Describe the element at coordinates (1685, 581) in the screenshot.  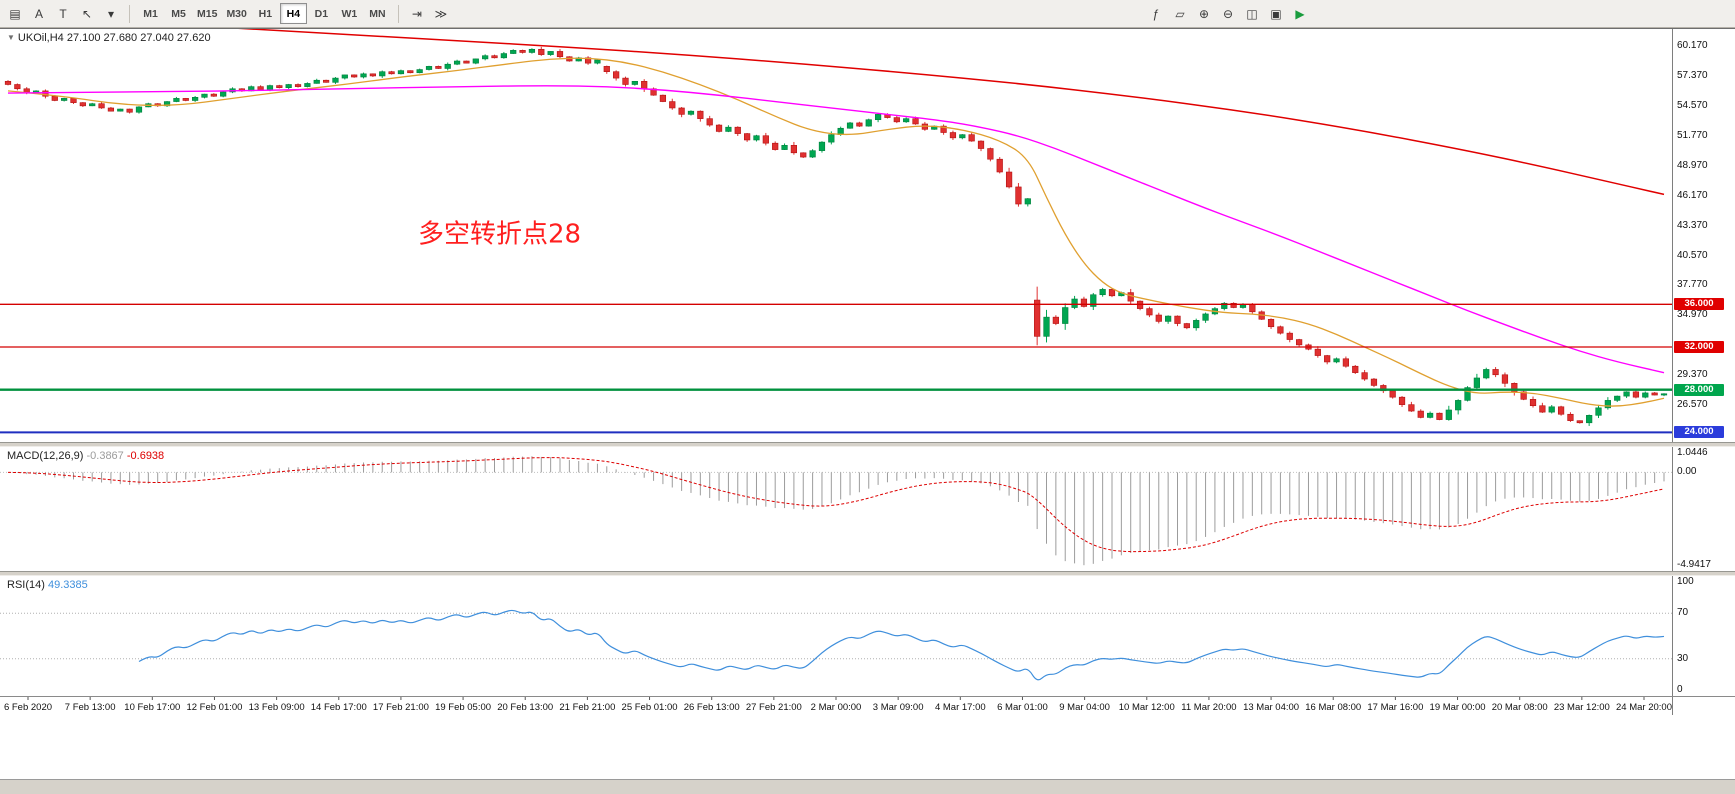
I see `rsi-tick: 100` at that location.